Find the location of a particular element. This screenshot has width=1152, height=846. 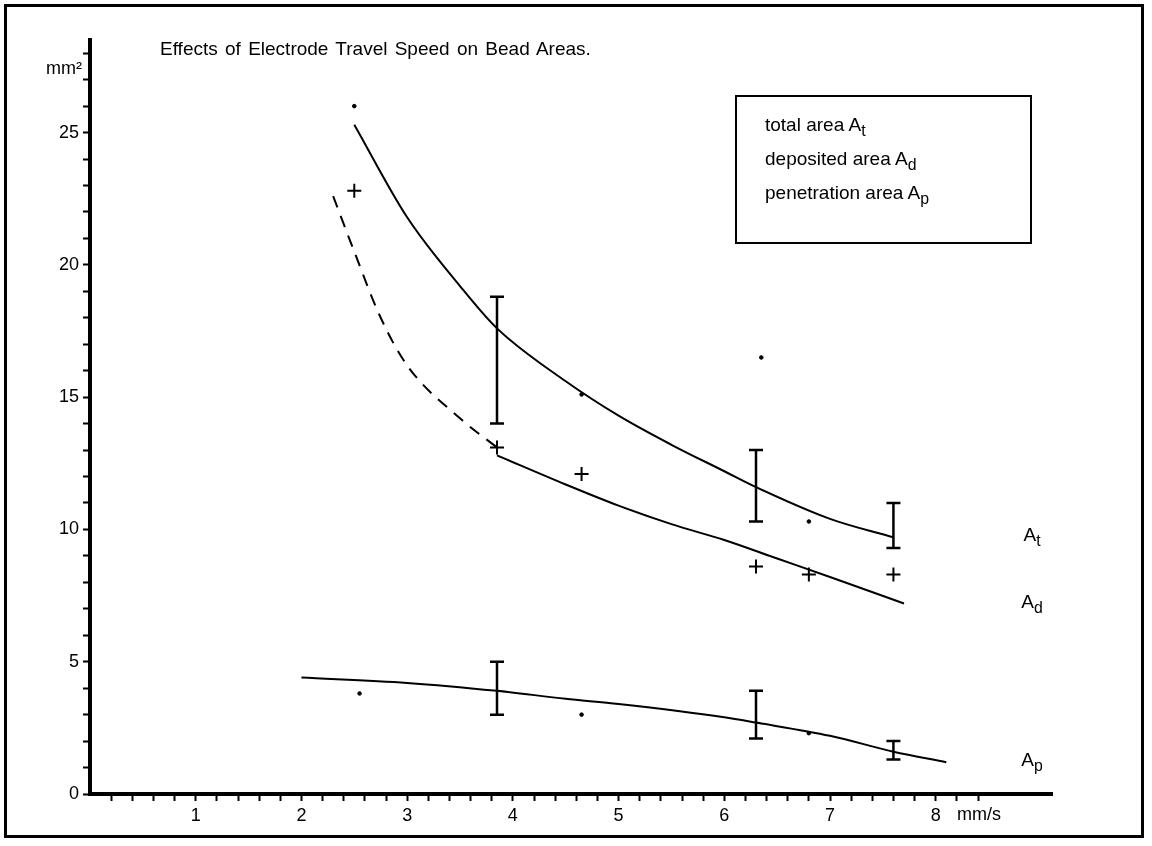

x-tick-label: 4 is located at coordinates (512, 814).